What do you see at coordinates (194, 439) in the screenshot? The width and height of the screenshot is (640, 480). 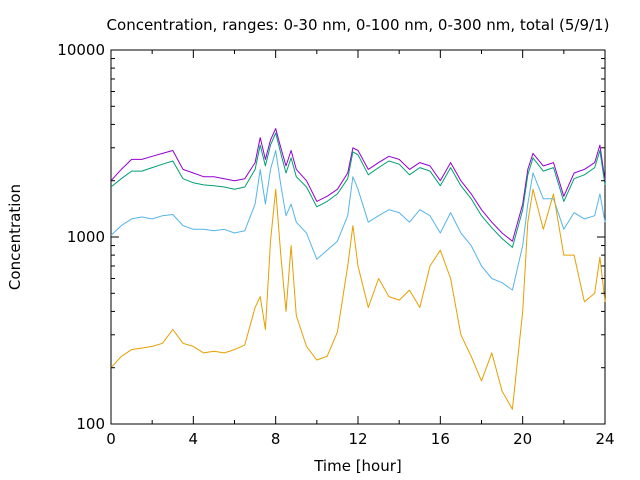 I see `x-tick-label: 4` at bounding box center [194, 439].